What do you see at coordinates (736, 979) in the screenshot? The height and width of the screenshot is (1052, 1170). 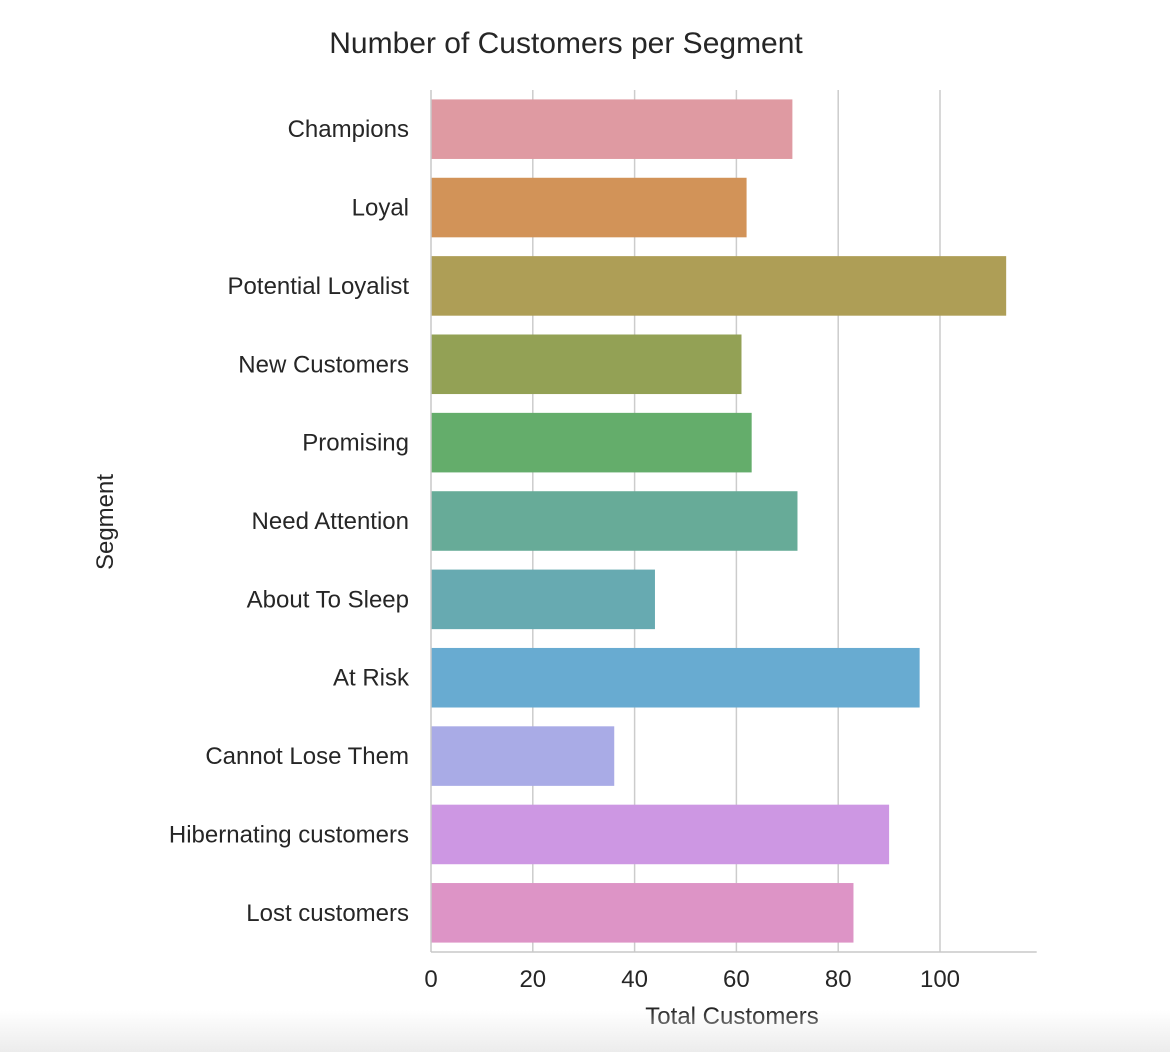 I see `x-tick-label: 60` at bounding box center [736, 979].